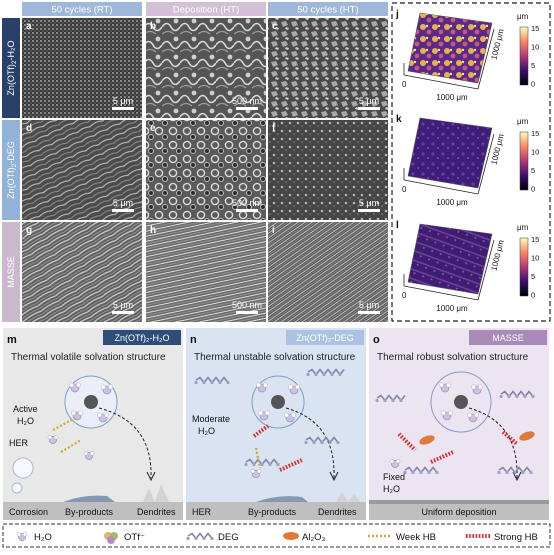 The height and width of the screenshot is (555, 554). Describe the element at coordinates (88, 357) in the screenshot. I see `scheme-title: Thermal volatile solvation structure` at that location.